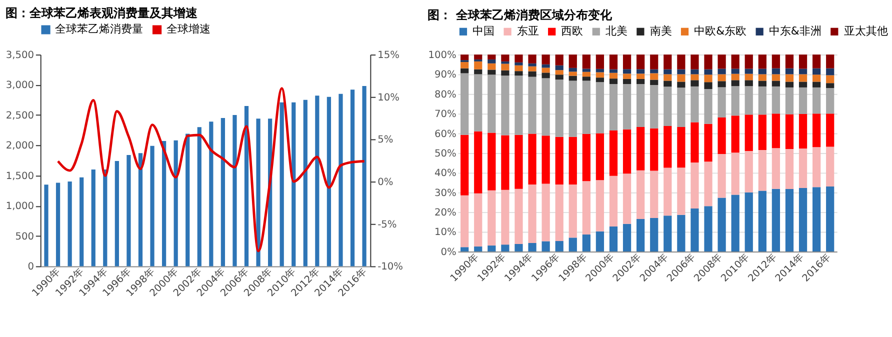 This screenshot has width=892, height=337. Describe the element at coordinates (866, 31) in the screenshot. I see `legend-label: 亚太其他` at that location.